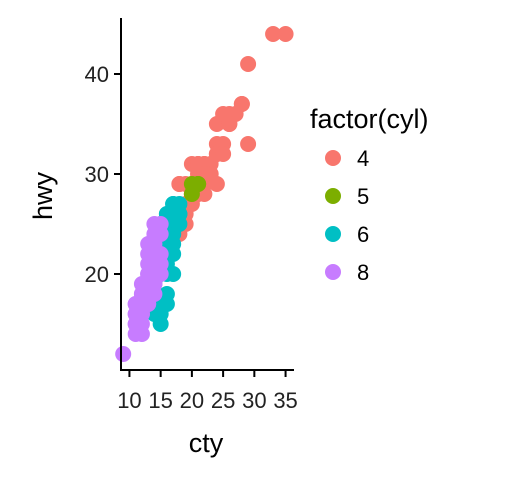  I want to click on legend-items: 4 5 6 8, so click(347, 215).